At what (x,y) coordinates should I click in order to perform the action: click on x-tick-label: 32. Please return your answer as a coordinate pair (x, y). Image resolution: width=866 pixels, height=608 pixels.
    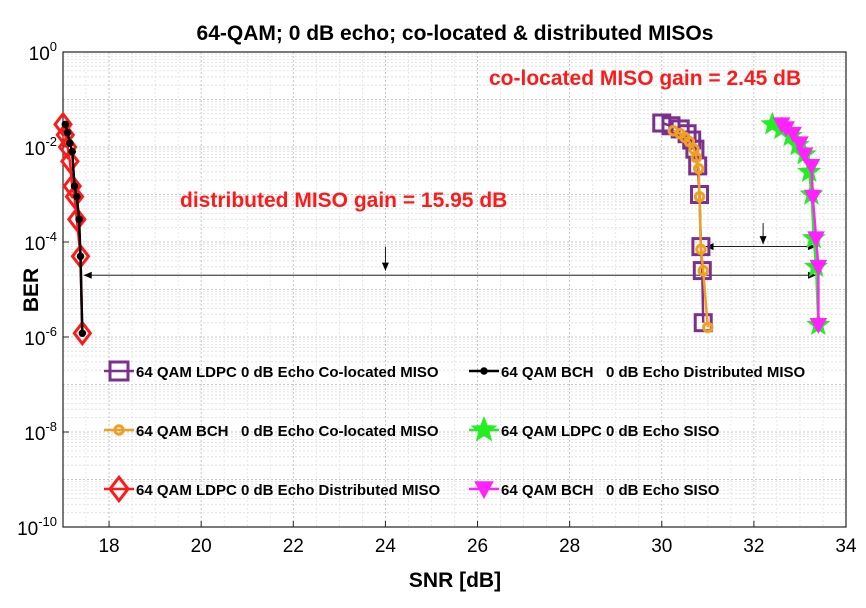
    Looking at the image, I should click on (753, 546).